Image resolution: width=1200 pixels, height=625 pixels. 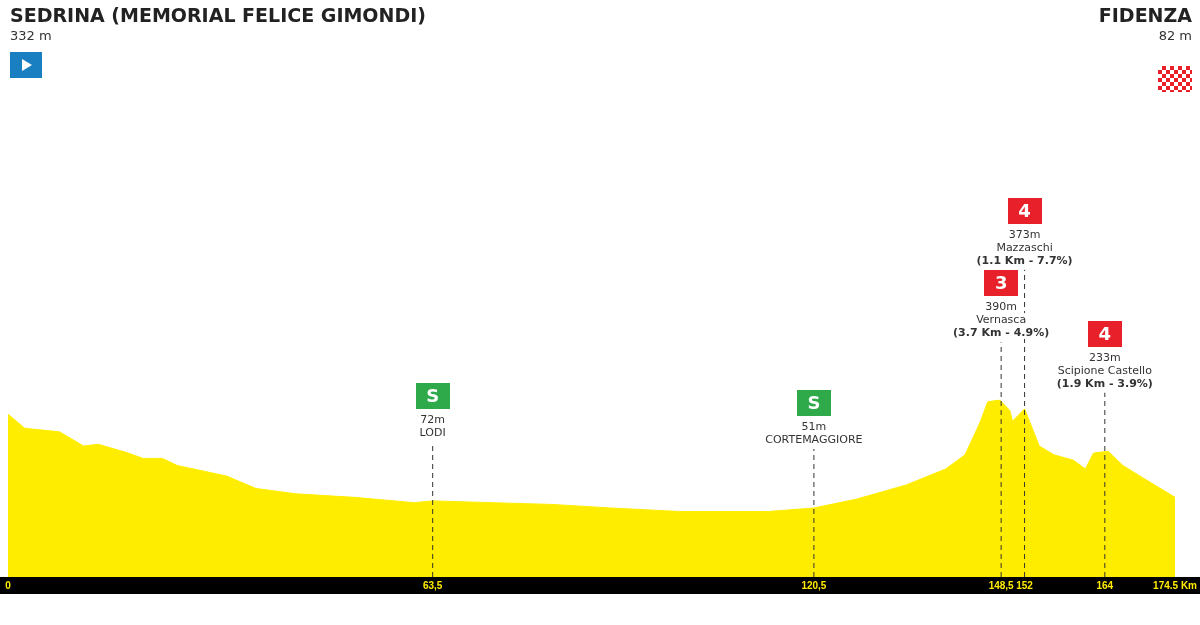 What do you see at coordinates (1025, 585) in the screenshot?
I see `x-tick-label: 152` at bounding box center [1025, 585].